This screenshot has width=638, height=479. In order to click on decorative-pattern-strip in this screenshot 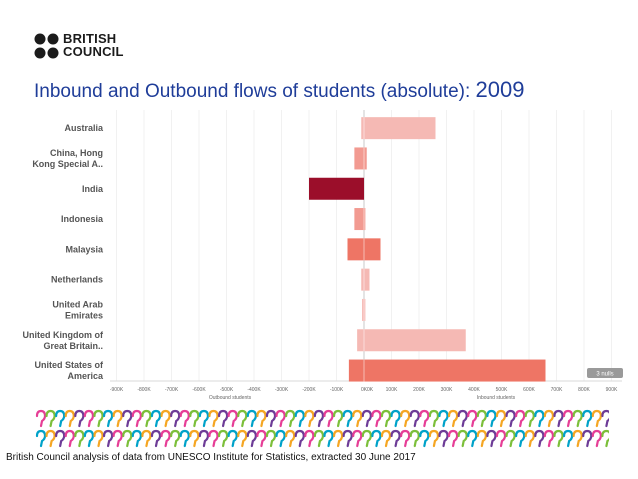, I will do `click(322, 428)`.